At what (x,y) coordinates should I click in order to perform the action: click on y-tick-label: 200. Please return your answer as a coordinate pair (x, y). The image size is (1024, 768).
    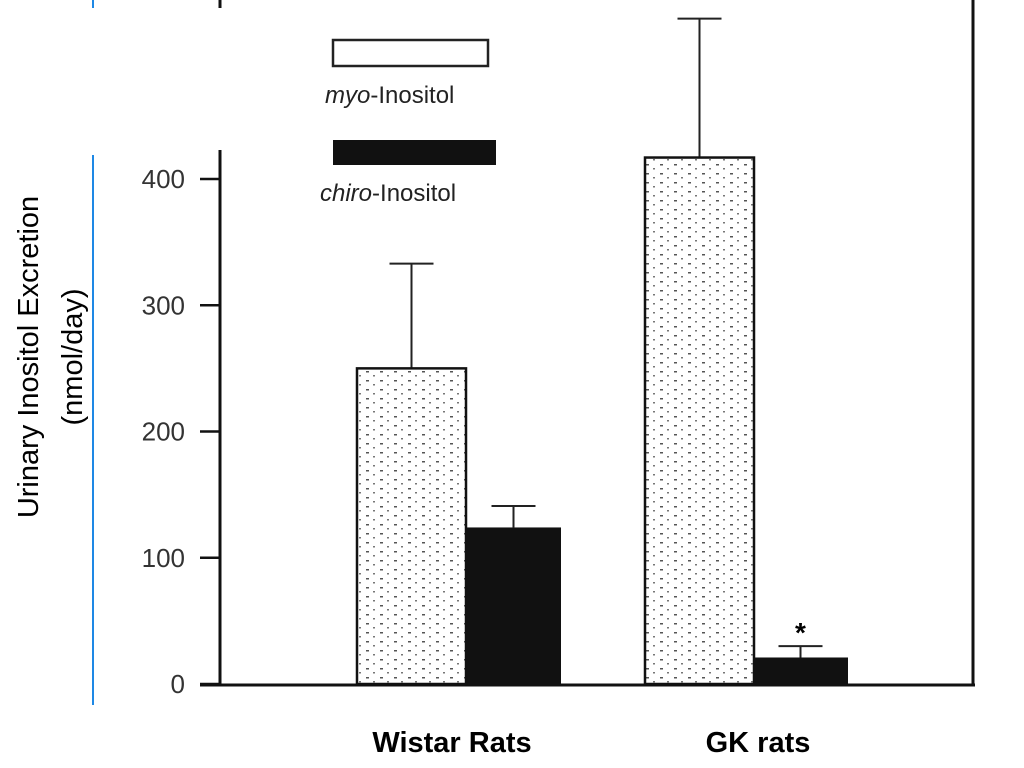
    Looking at the image, I should click on (163, 432).